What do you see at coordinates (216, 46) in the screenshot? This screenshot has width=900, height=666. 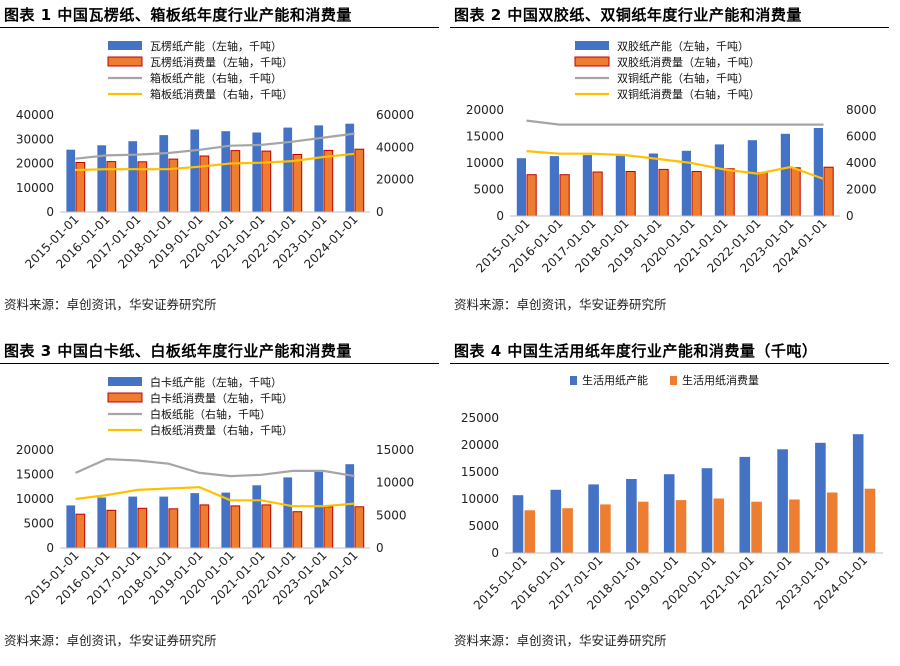 I see `legend-label: 瓦楞纸产能（左轴，千吨）` at bounding box center [216, 46].